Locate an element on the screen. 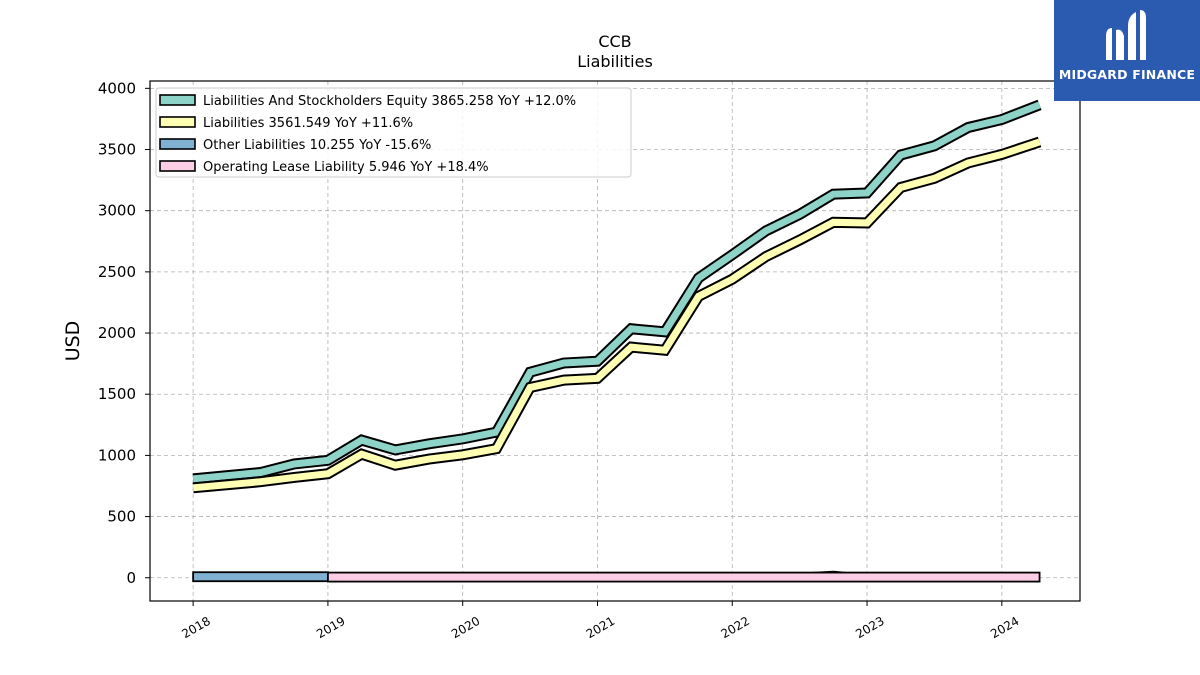  y-tick-label: 0 is located at coordinates (131, 578).